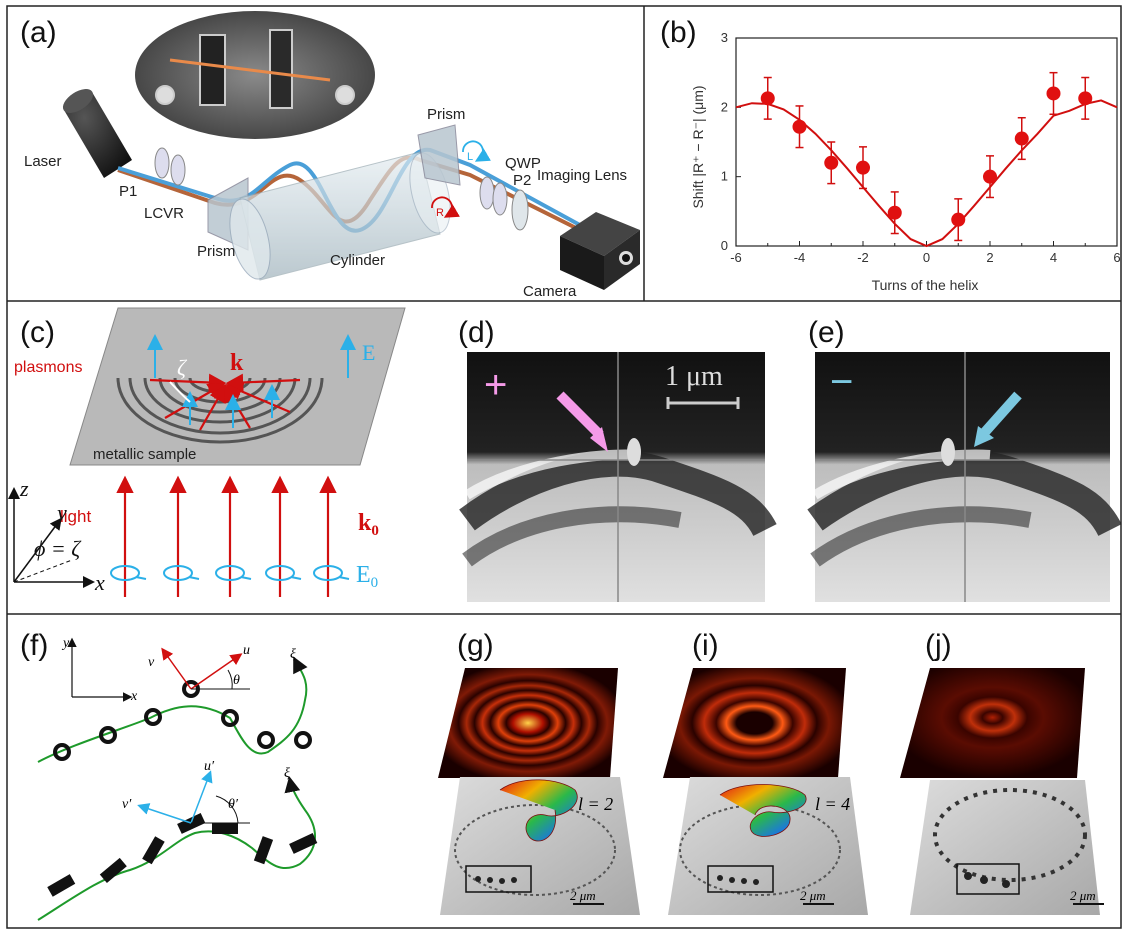  What do you see at coordinates (582, 175) in the screenshot?
I see `label-imaging-lens: Imaging Lens` at bounding box center [582, 175].